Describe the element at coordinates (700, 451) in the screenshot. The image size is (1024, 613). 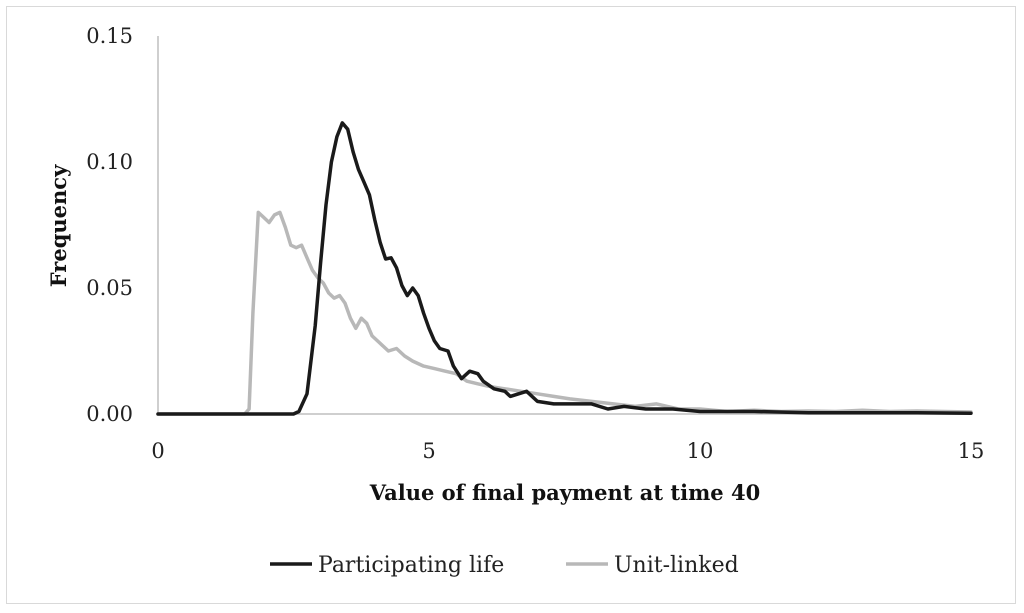
I see `x-tick-label: 10` at that location.